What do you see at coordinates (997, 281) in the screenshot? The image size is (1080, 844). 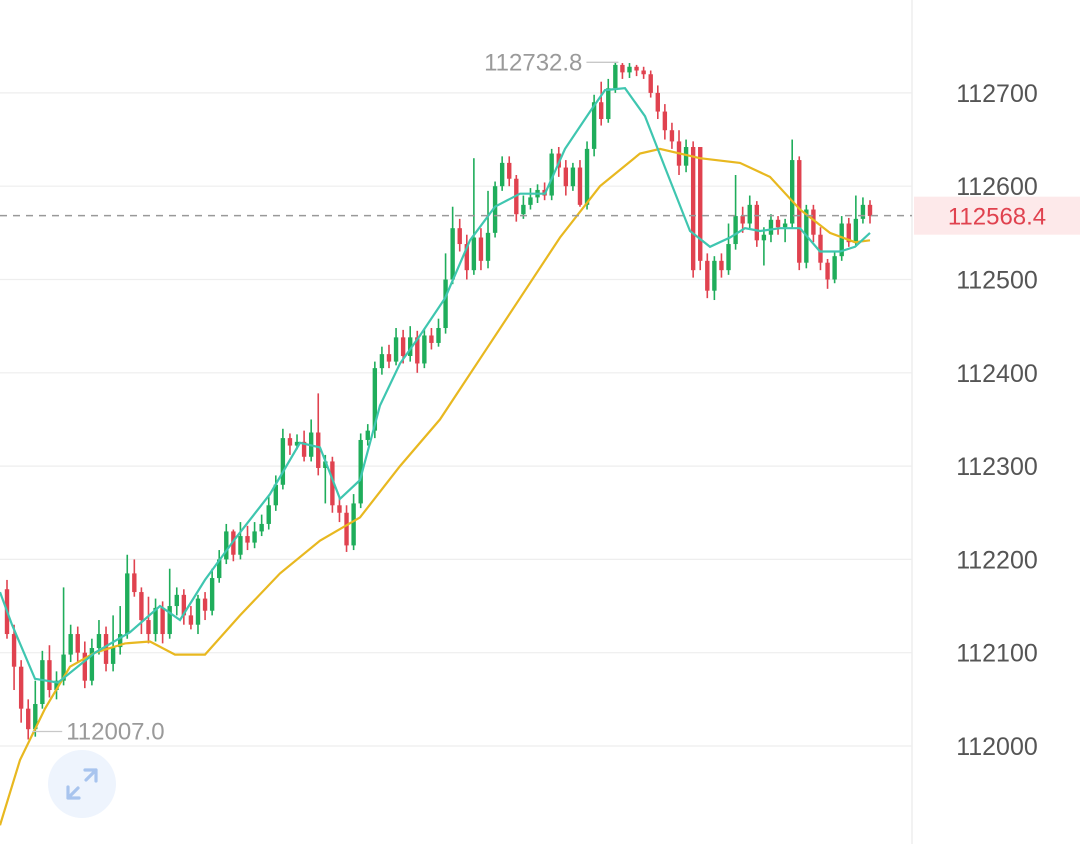 I see `y-tick-label-112500: 112500` at bounding box center [997, 281].